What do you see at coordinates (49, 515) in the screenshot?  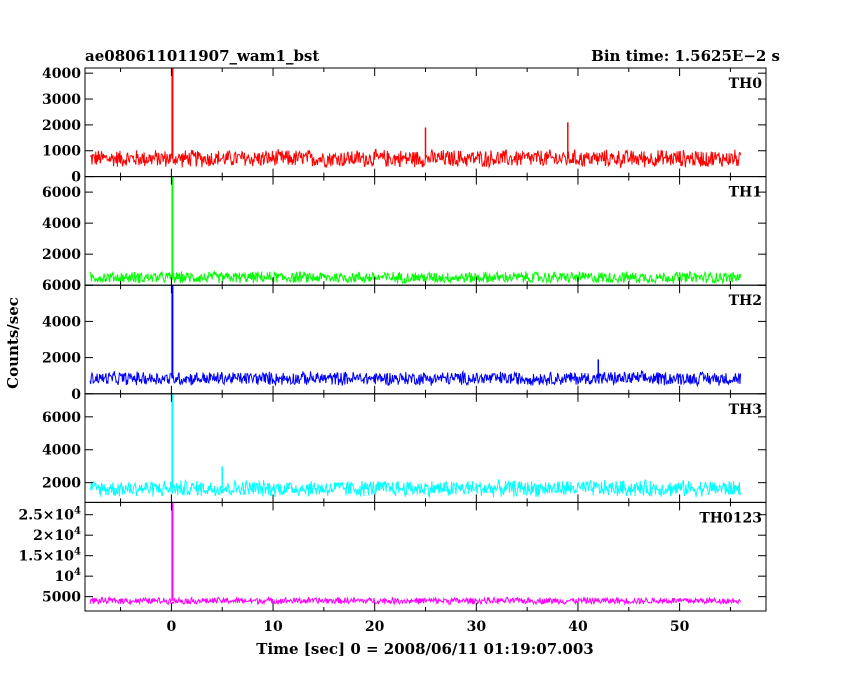 I see `y-tick-label: 2.5×104` at bounding box center [49, 515].